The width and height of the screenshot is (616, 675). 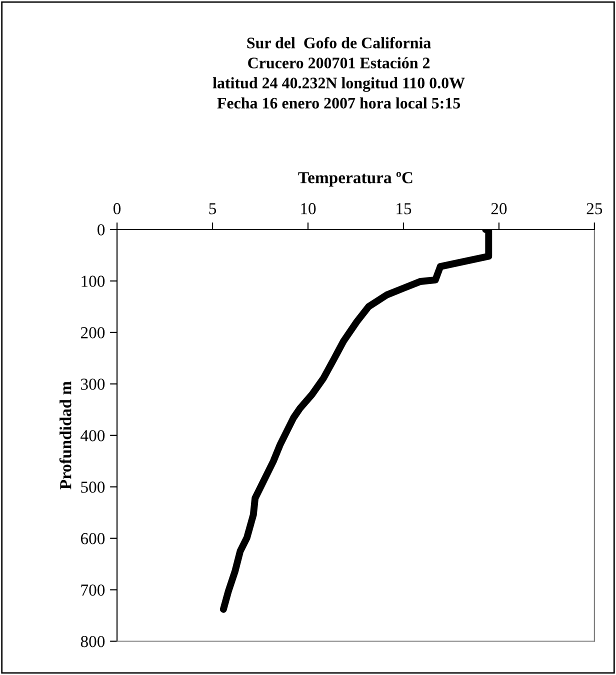 What do you see at coordinates (92, 642) in the screenshot?
I see `y-tick-label: 800` at bounding box center [92, 642].